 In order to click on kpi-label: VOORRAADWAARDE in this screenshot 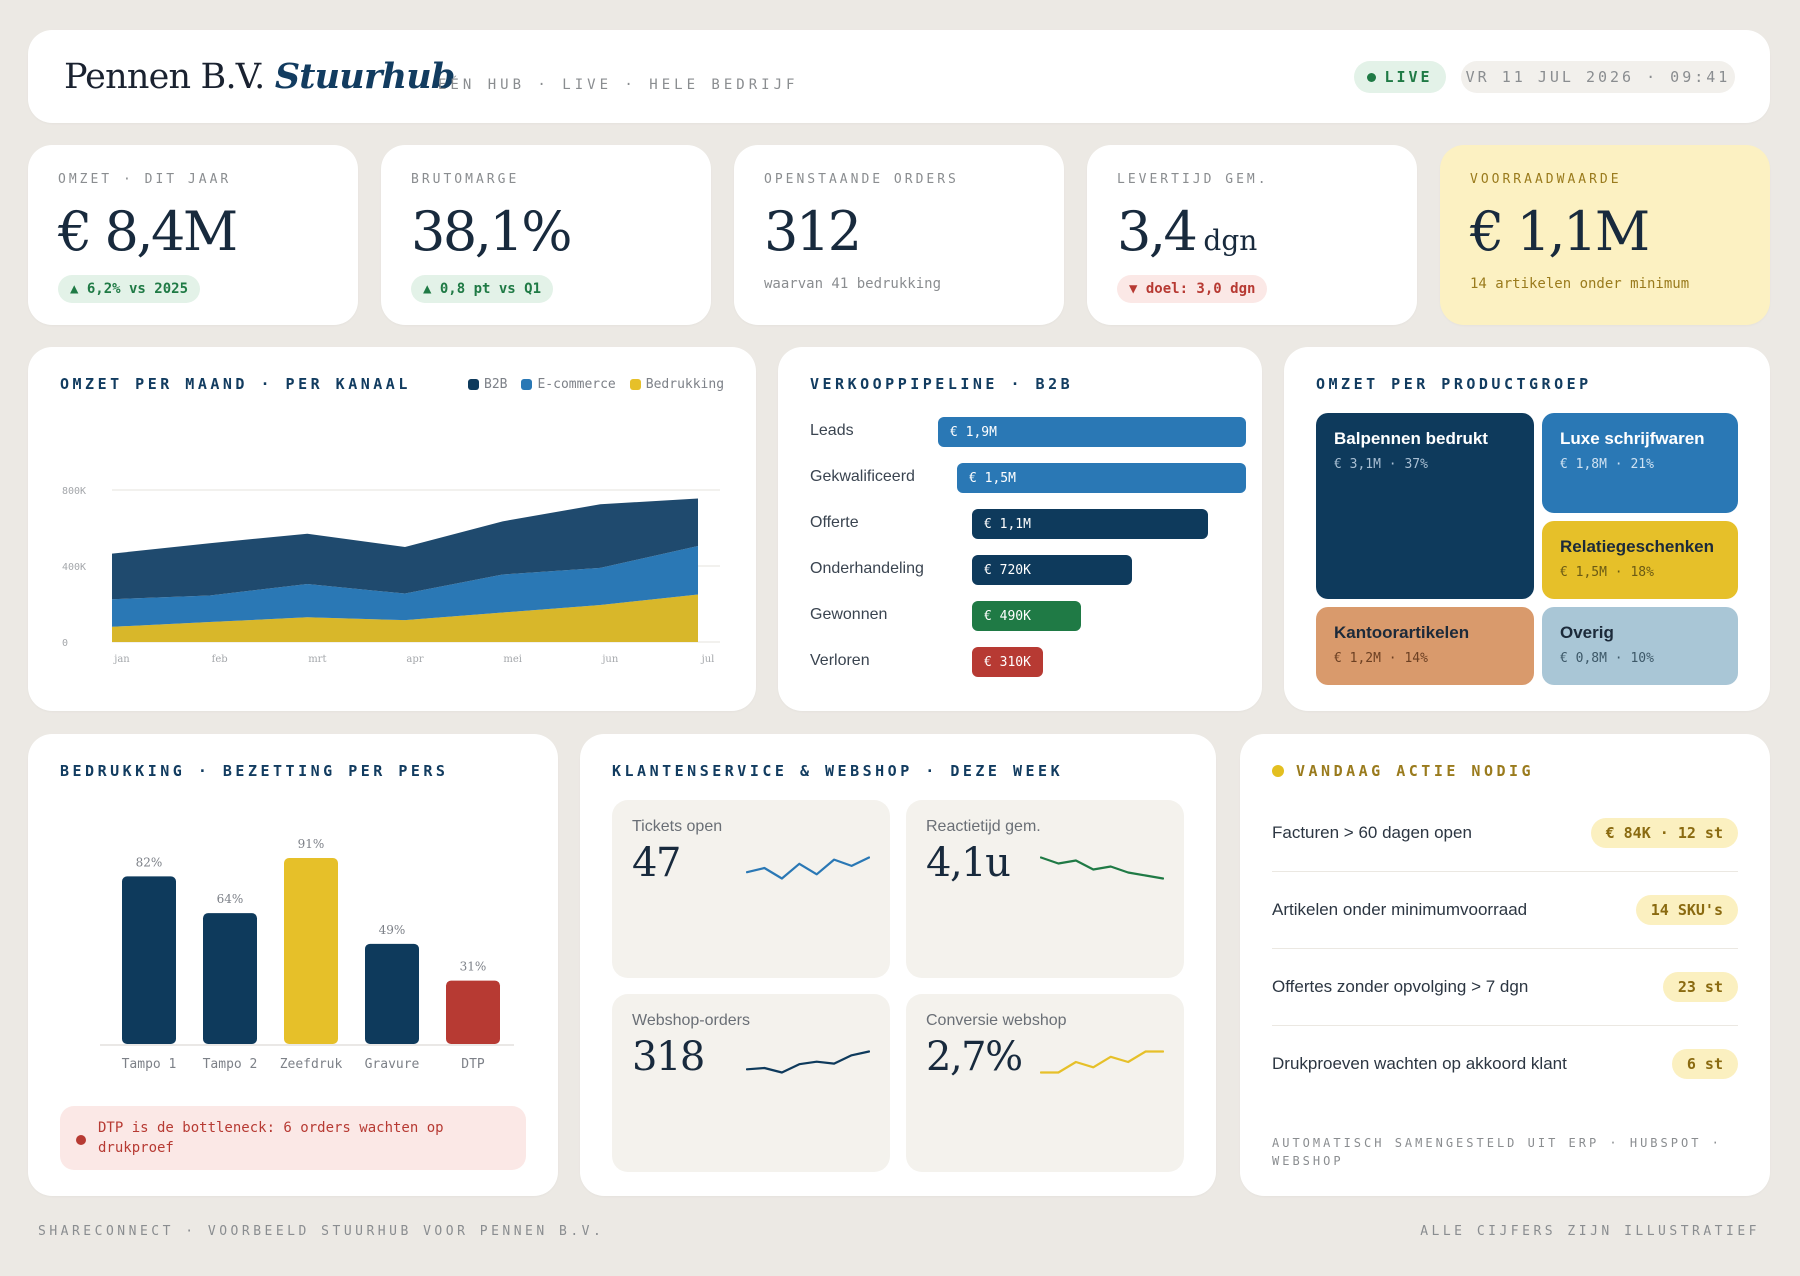, I will do `click(1546, 179)`.